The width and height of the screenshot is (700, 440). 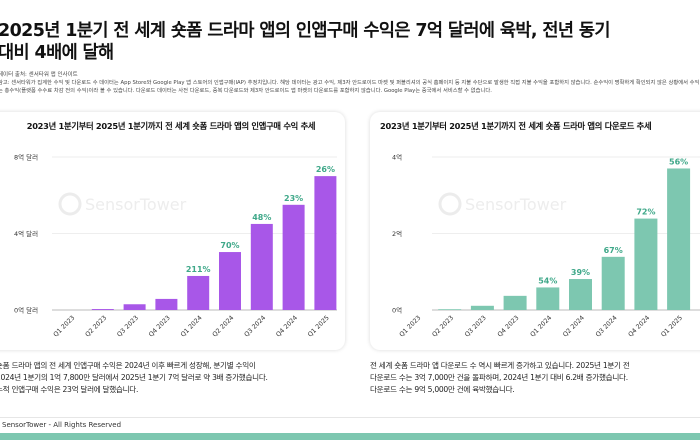 What do you see at coordinates (229, 245) in the screenshot?
I see `growth-label: 70%` at bounding box center [229, 245].